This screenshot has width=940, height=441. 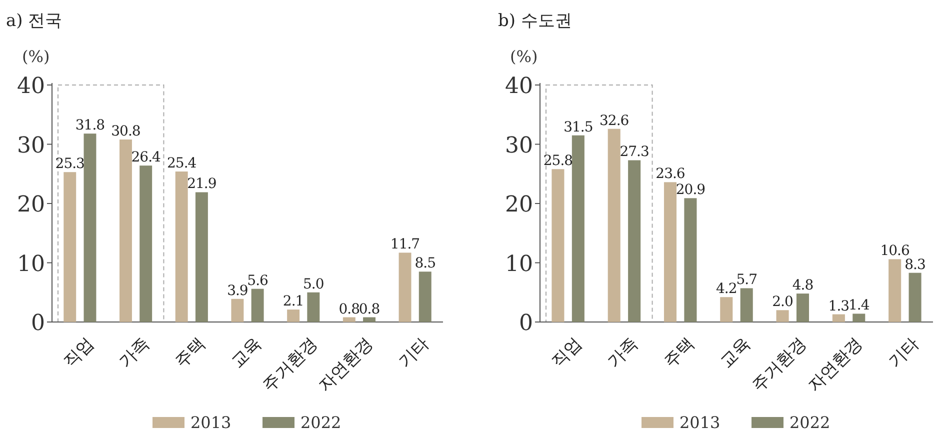 What do you see at coordinates (182, 164) in the screenshot?
I see `data-label: 25.4` at bounding box center [182, 164].